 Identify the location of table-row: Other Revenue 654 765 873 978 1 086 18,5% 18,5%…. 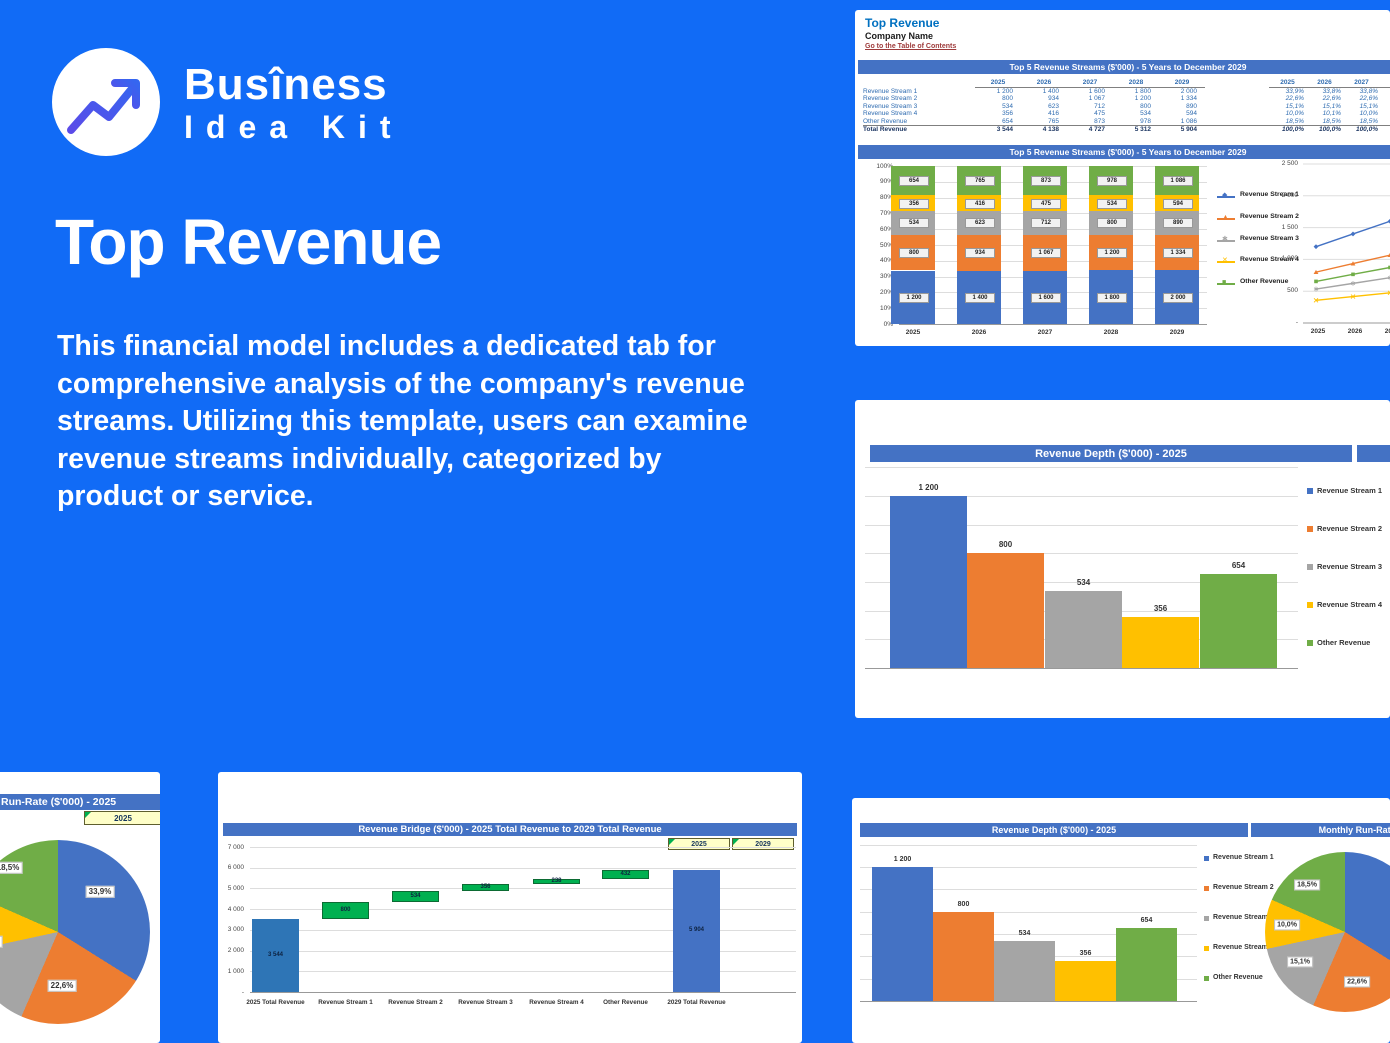
(1126, 121).